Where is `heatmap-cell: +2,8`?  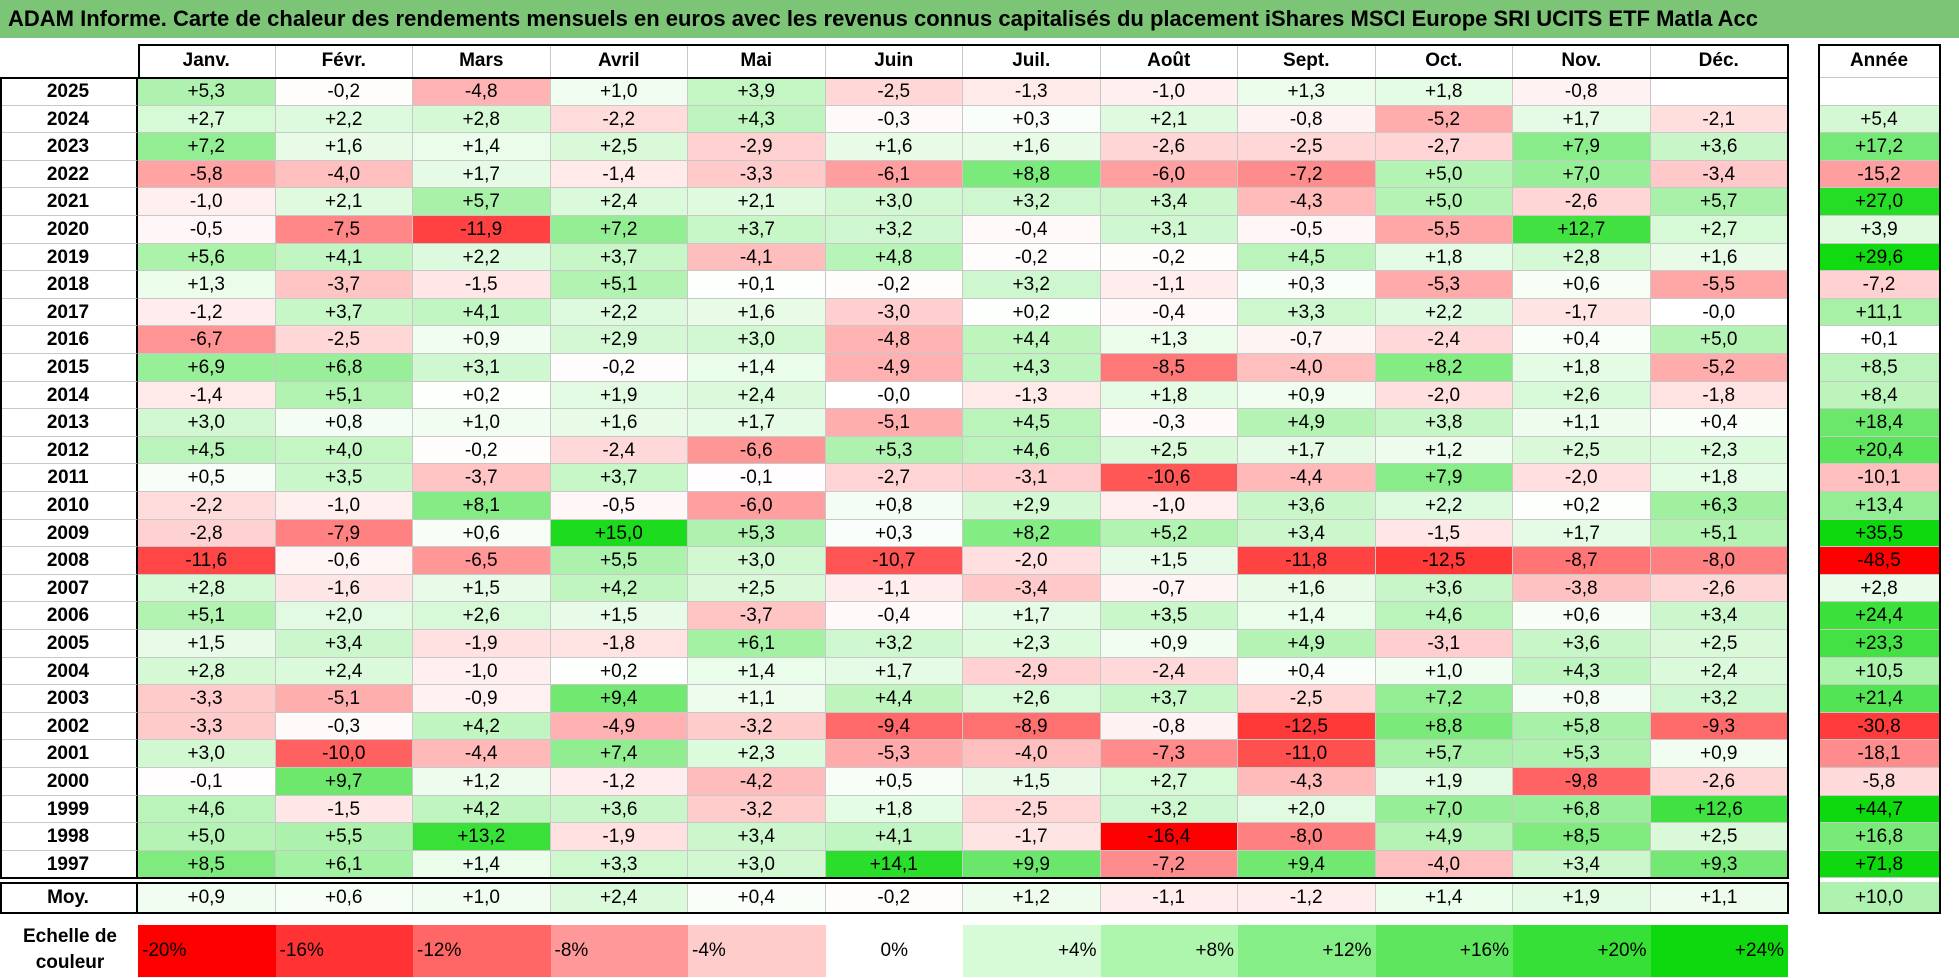
heatmap-cell: +2,8 is located at coordinates (1582, 257).